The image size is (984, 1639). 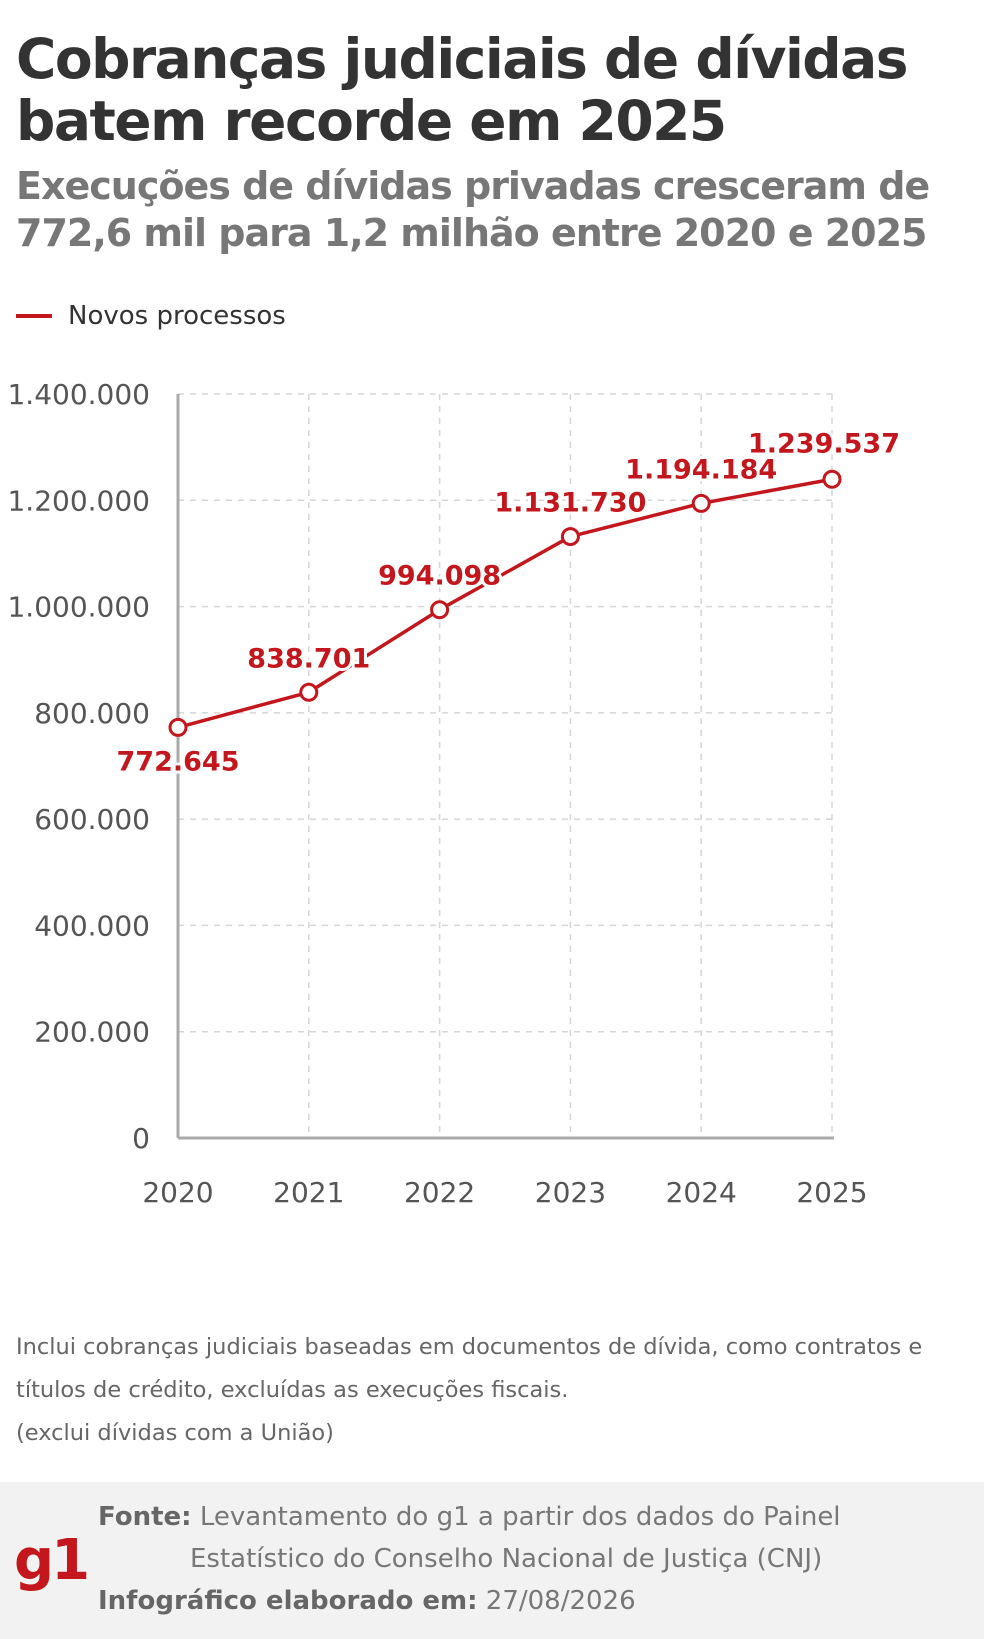 I want to click on data-label: 994.098, so click(x=439, y=576).